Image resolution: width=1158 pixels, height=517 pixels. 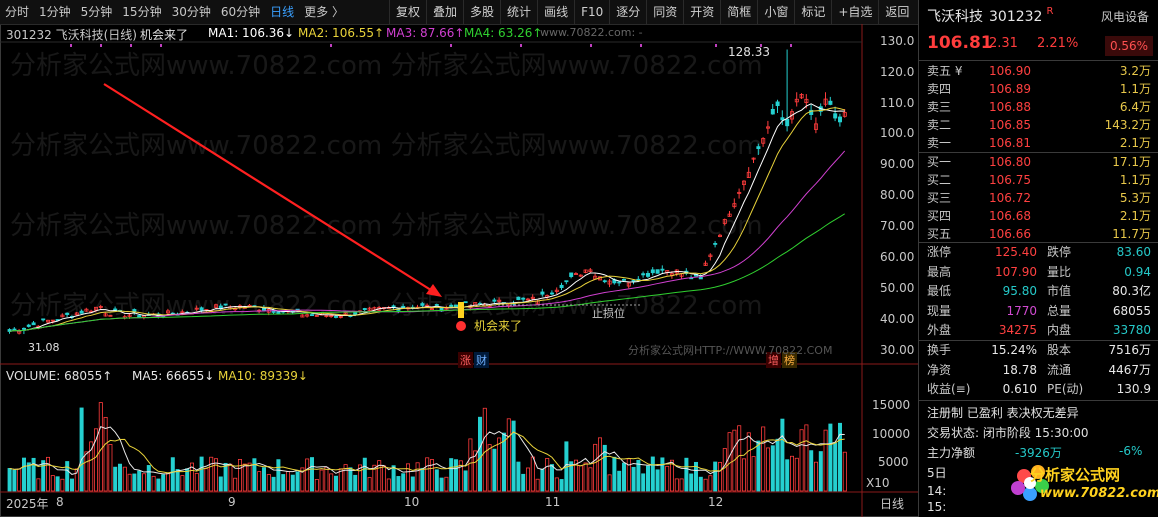 I want to click on ask-row: 卖四 106.89 1.1万, so click(x=1038, y=89).